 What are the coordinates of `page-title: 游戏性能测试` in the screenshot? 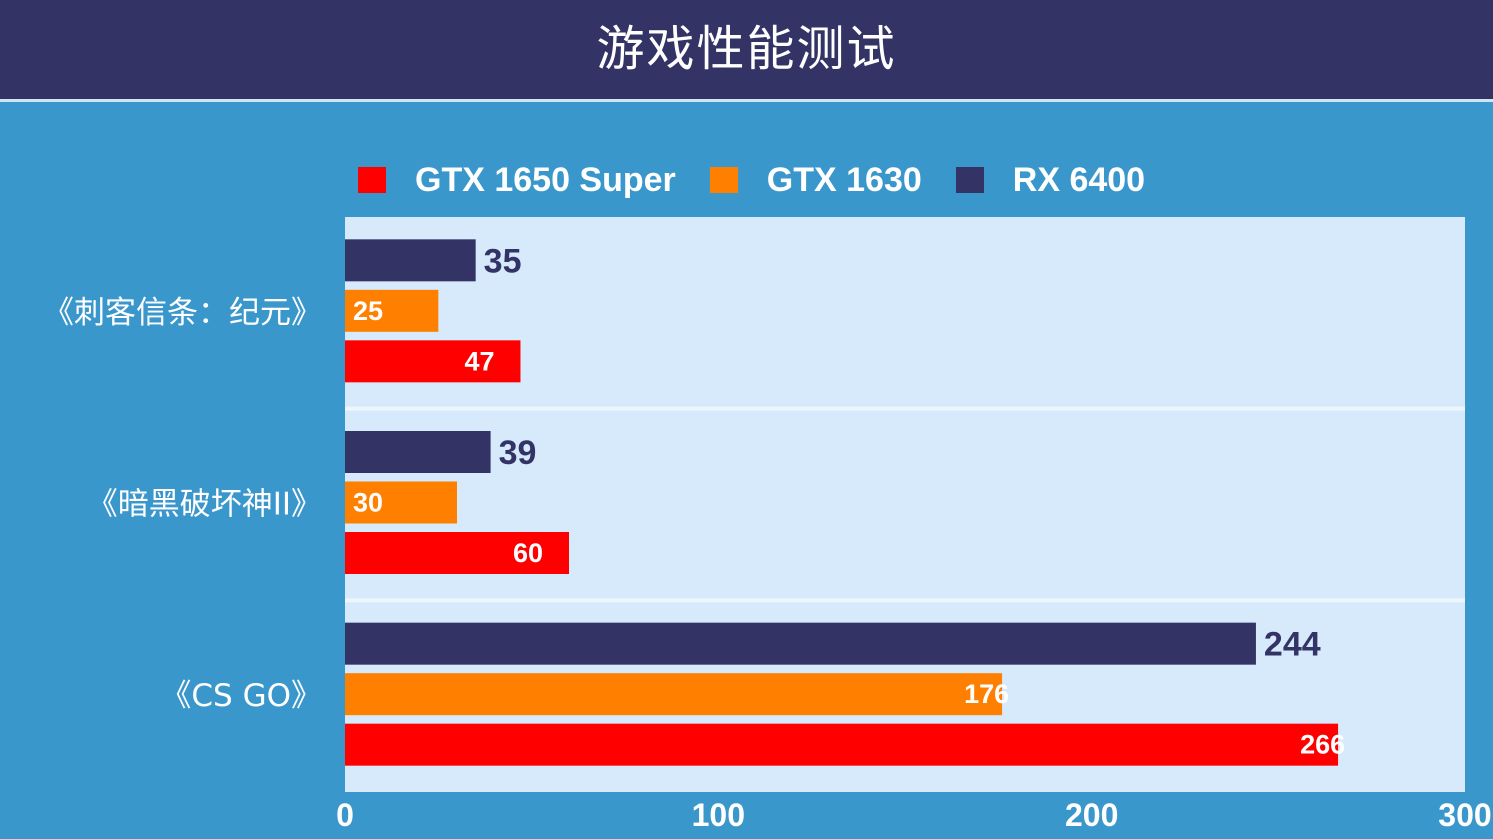 It's located at (746, 49).